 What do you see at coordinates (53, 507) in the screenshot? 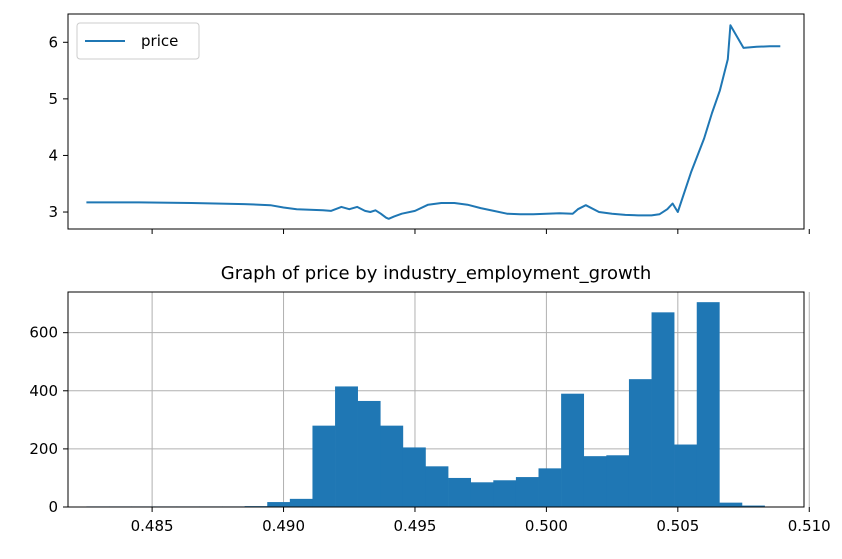
I see `y-tick-label: 0` at bounding box center [53, 507].